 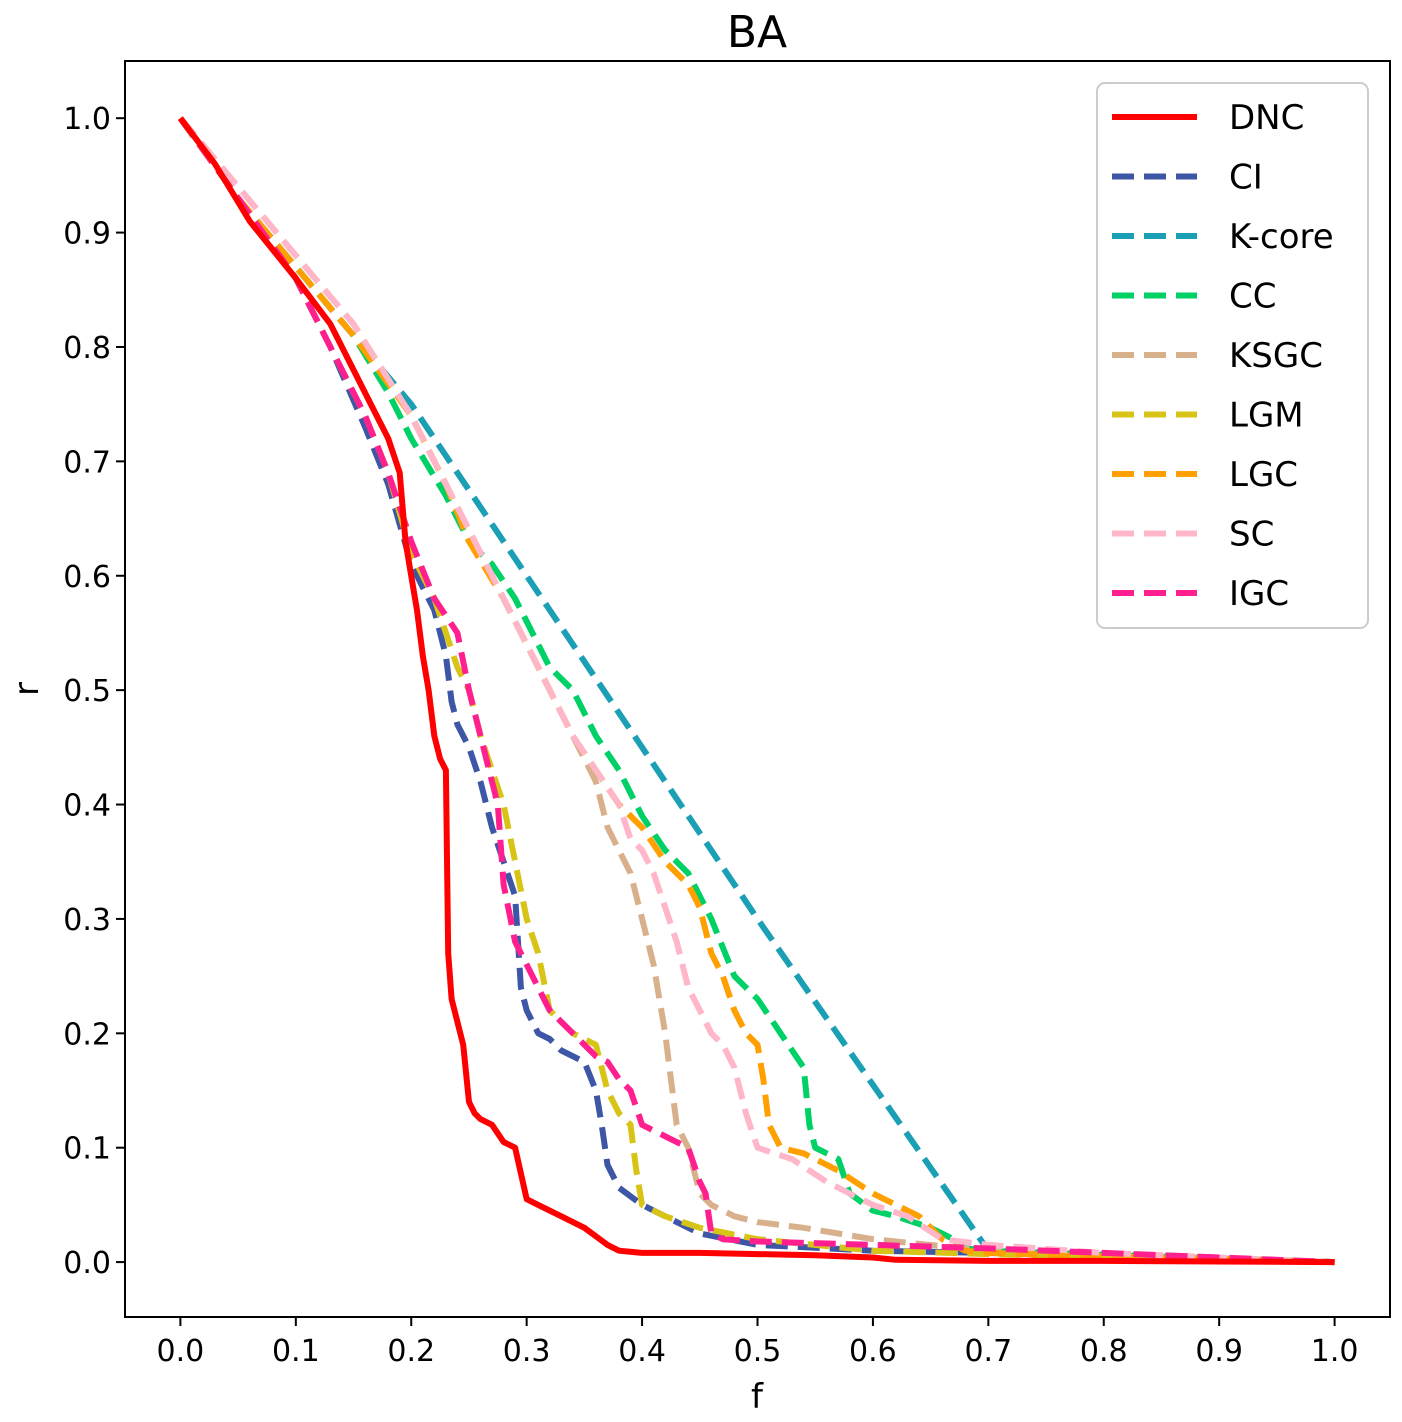 What do you see at coordinates (642, 1351) in the screenshot?
I see `x-tick-label: 0.4` at bounding box center [642, 1351].